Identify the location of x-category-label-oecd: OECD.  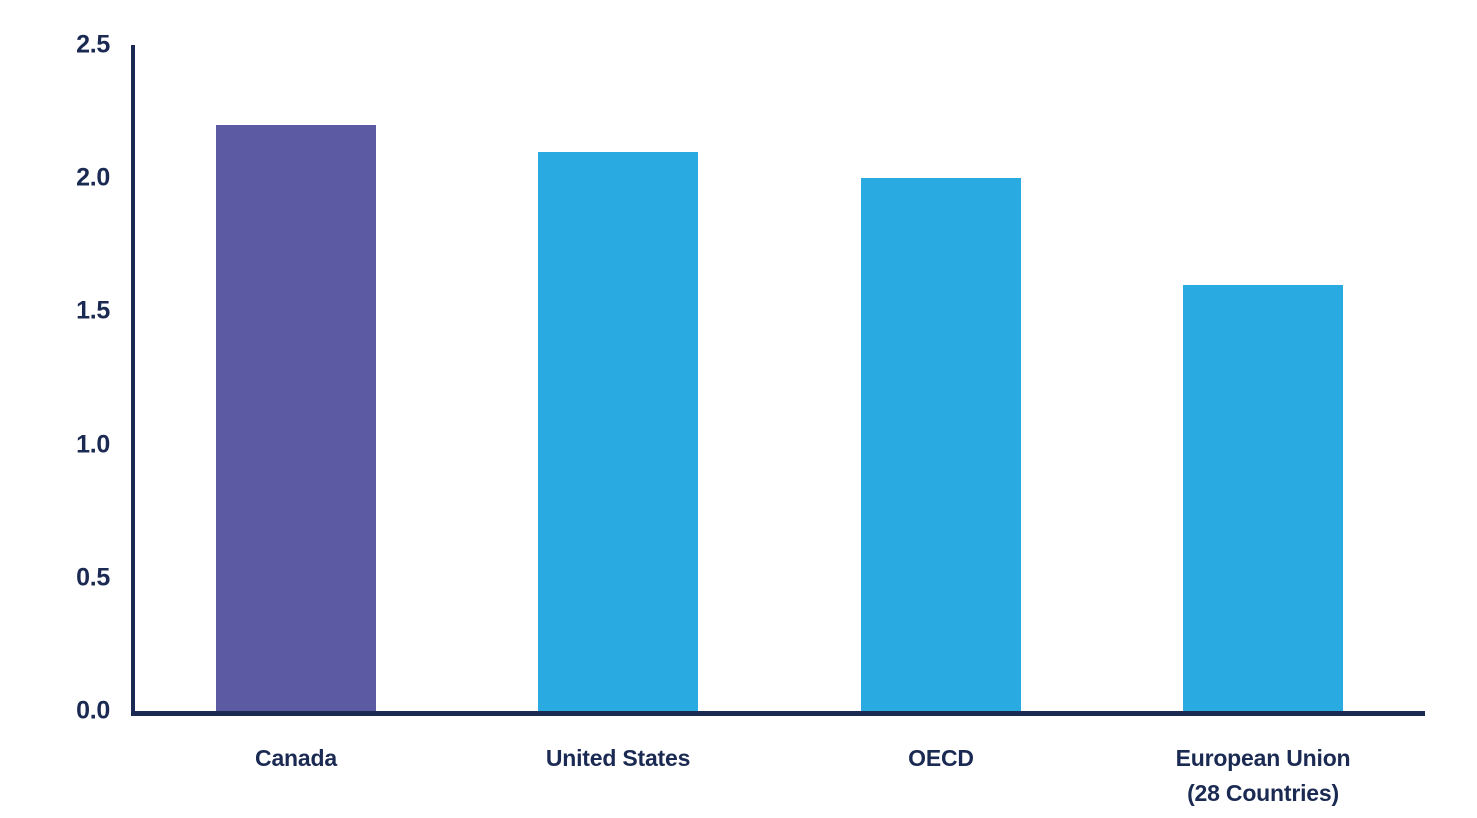
(941, 758).